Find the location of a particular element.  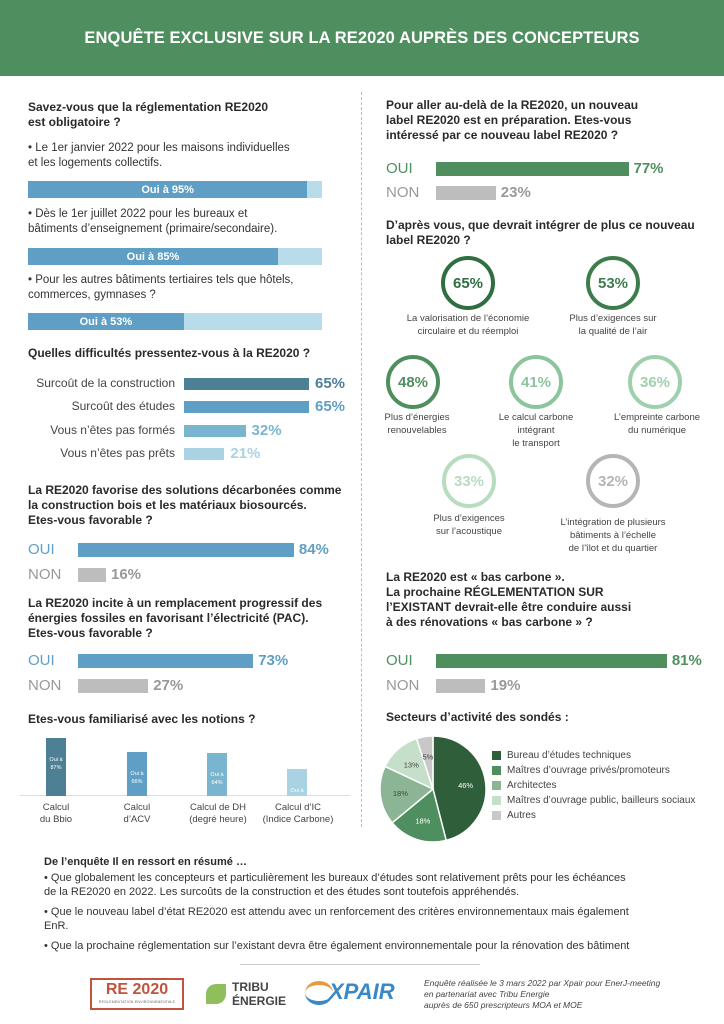

q6-yes-label: OUI is located at coordinates (399, 168).